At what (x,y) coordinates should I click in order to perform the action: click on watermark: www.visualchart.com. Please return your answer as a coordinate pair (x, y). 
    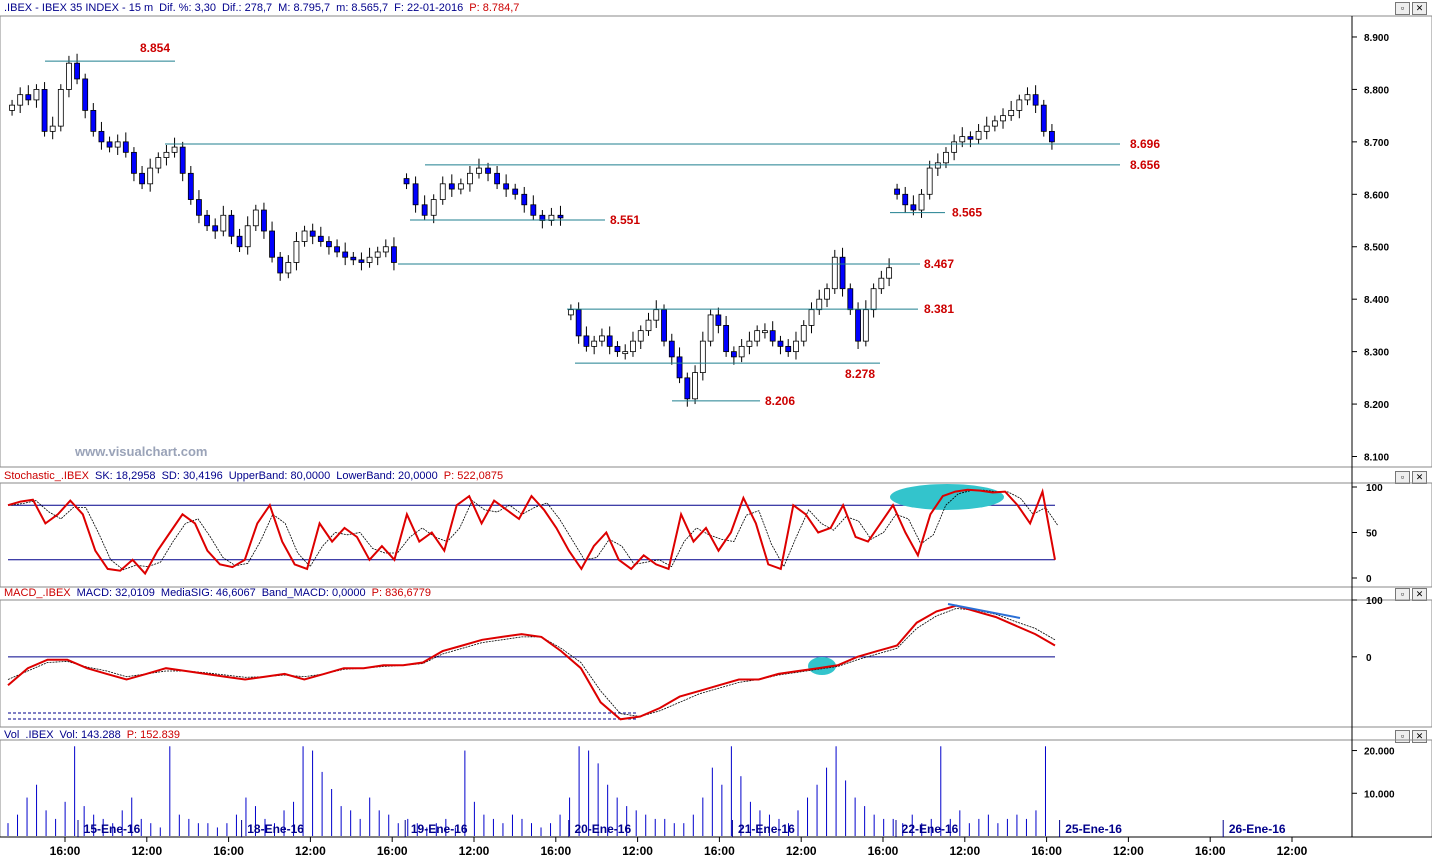
    Looking at the image, I should click on (141, 451).